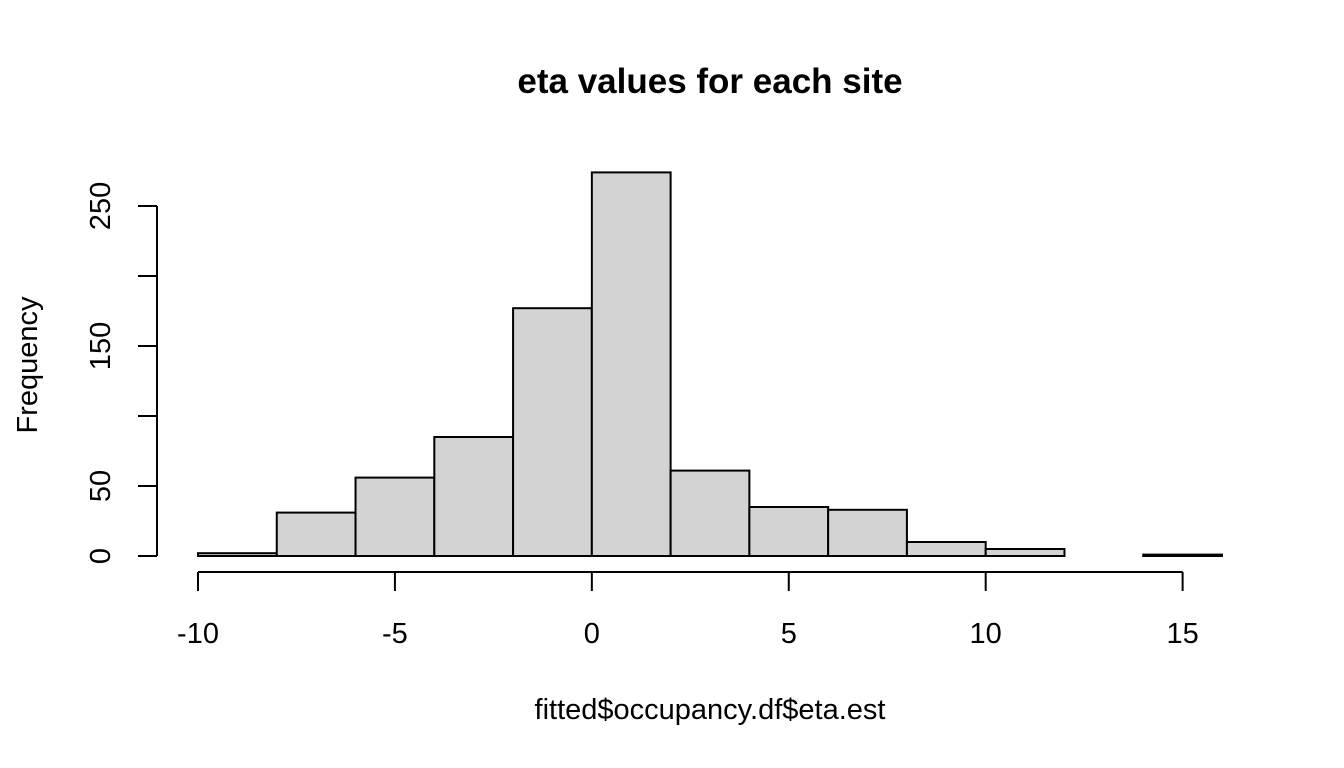 This screenshot has width=1344, height=768. I want to click on y-tick-label: 0, so click(101, 556).